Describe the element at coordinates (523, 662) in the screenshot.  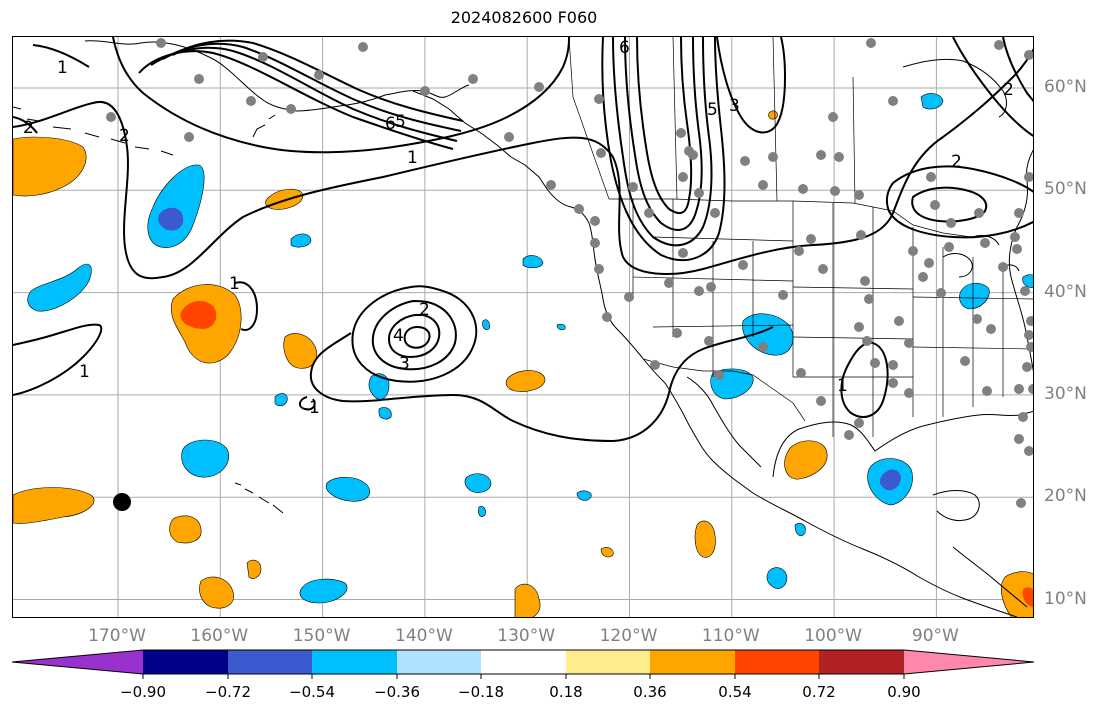
I see `colorbar-outline` at that location.